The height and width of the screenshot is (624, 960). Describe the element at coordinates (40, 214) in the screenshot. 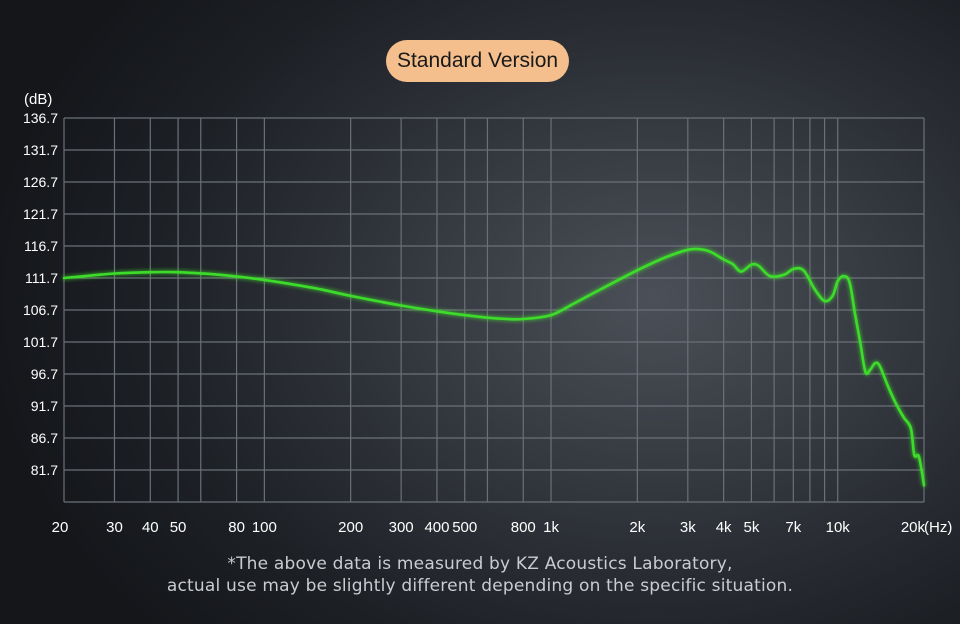

I see `y-tick-label: 121.7` at that location.